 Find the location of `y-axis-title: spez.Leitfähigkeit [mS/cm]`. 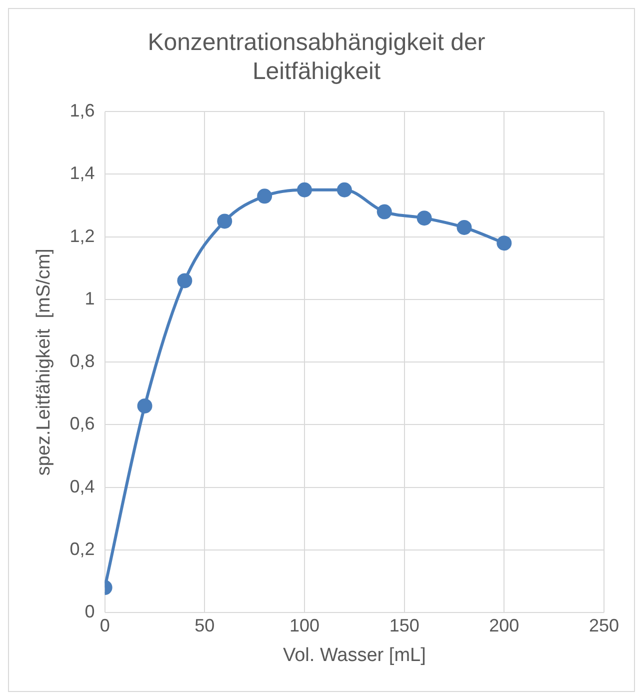

y-axis-title: spez.Leitfähigkeit [mS/cm] is located at coordinates (44, 362).